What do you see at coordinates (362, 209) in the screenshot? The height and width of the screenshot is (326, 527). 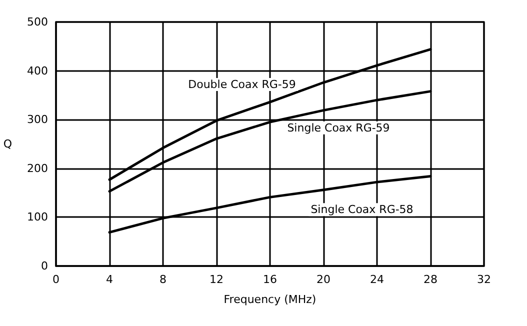 I see `series-label: Single Coax RG-58` at bounding box center [362, 209].